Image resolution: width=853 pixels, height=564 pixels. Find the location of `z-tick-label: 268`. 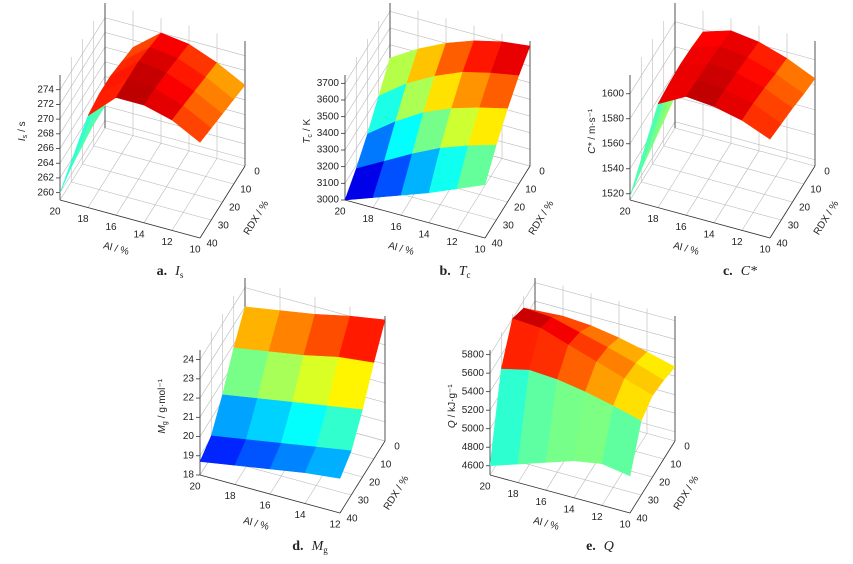

z-tick-label: 268 is located at coordinates (45, 133).